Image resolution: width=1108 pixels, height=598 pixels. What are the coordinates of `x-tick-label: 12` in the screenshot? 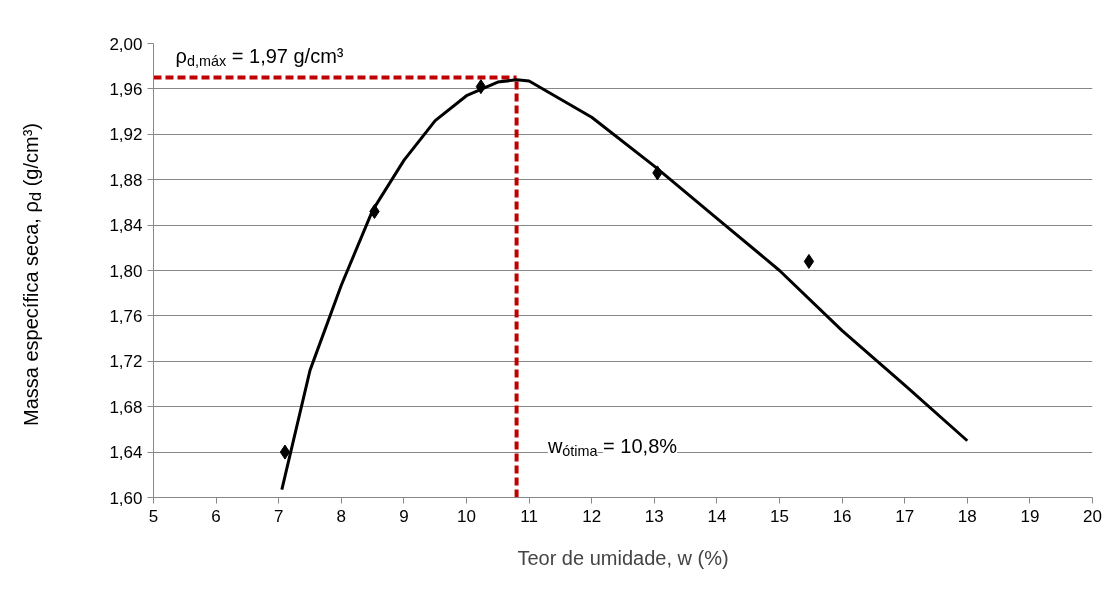 It's located at (592, 516).